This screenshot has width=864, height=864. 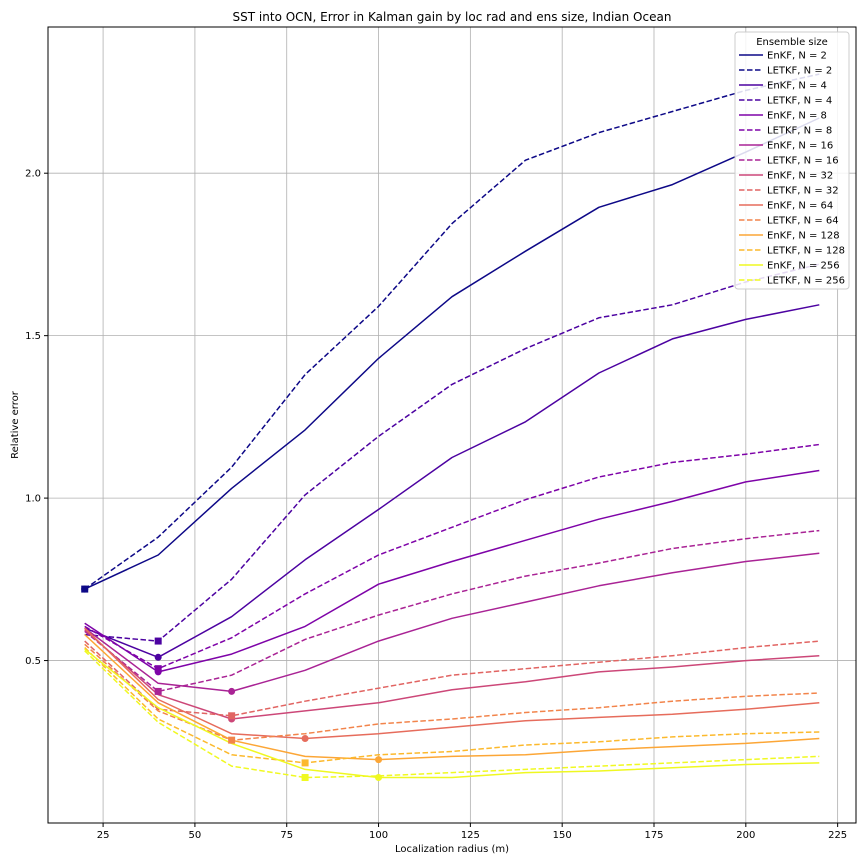 What do you see at coordinates (803, 221) in the screenshot?
I see `legend-label: LETKF, N = 64` at bounding box center [803, 221].